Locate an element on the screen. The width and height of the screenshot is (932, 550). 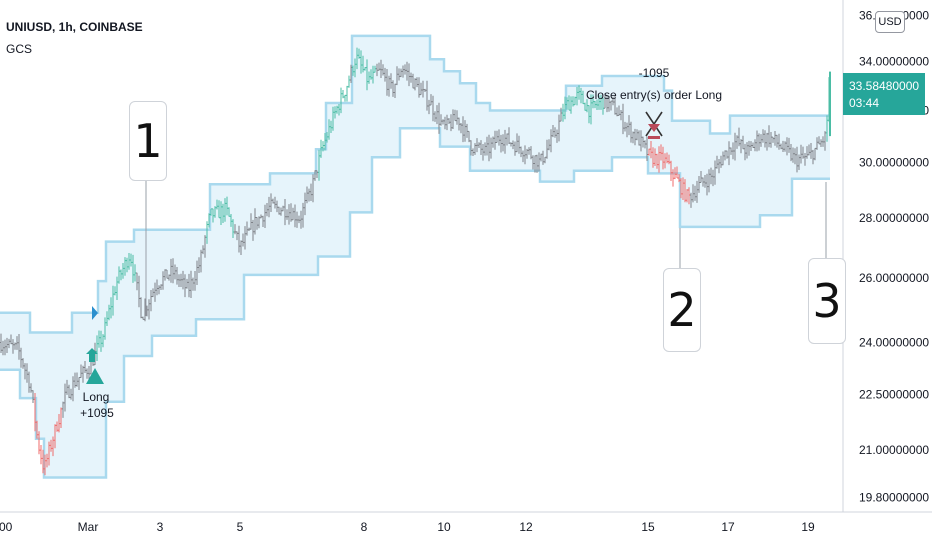
x-tick-label: 12 is located at coordinates (526, 527).